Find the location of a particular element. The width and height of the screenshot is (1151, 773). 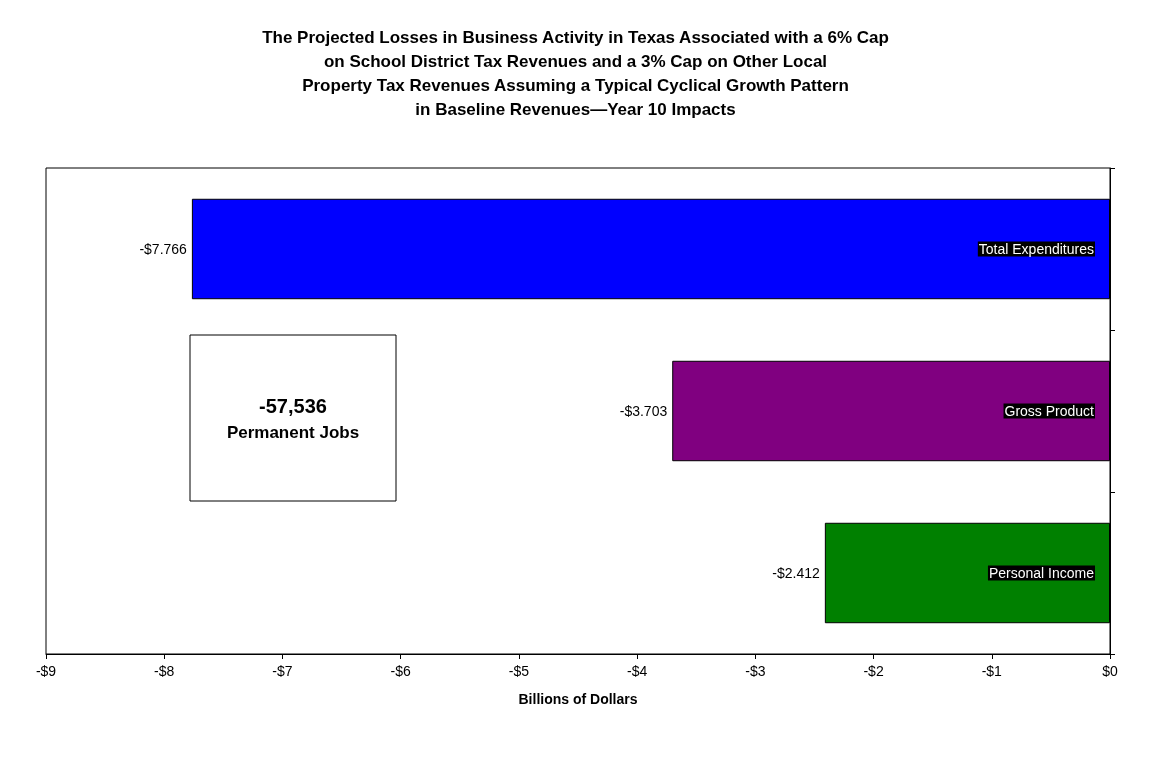

y-tick-label: Total Expenditures is located at coordinates (1036, 249).